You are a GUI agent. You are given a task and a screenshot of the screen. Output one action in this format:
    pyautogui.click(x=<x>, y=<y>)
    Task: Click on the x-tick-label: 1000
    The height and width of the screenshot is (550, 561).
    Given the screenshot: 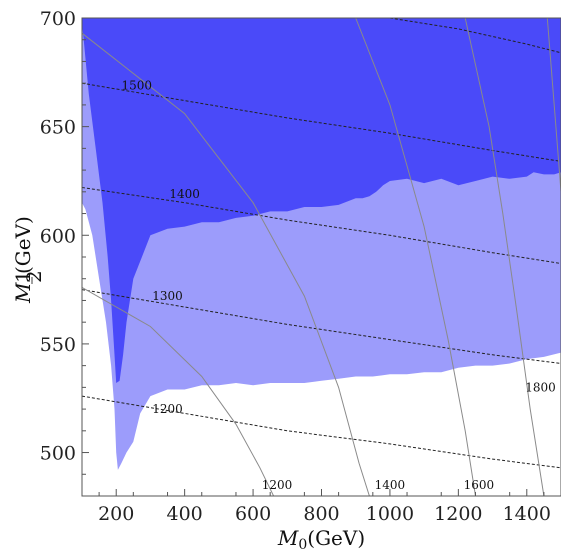 What is the action you would take?
    pyautogui.click(x=390, y=514)
    